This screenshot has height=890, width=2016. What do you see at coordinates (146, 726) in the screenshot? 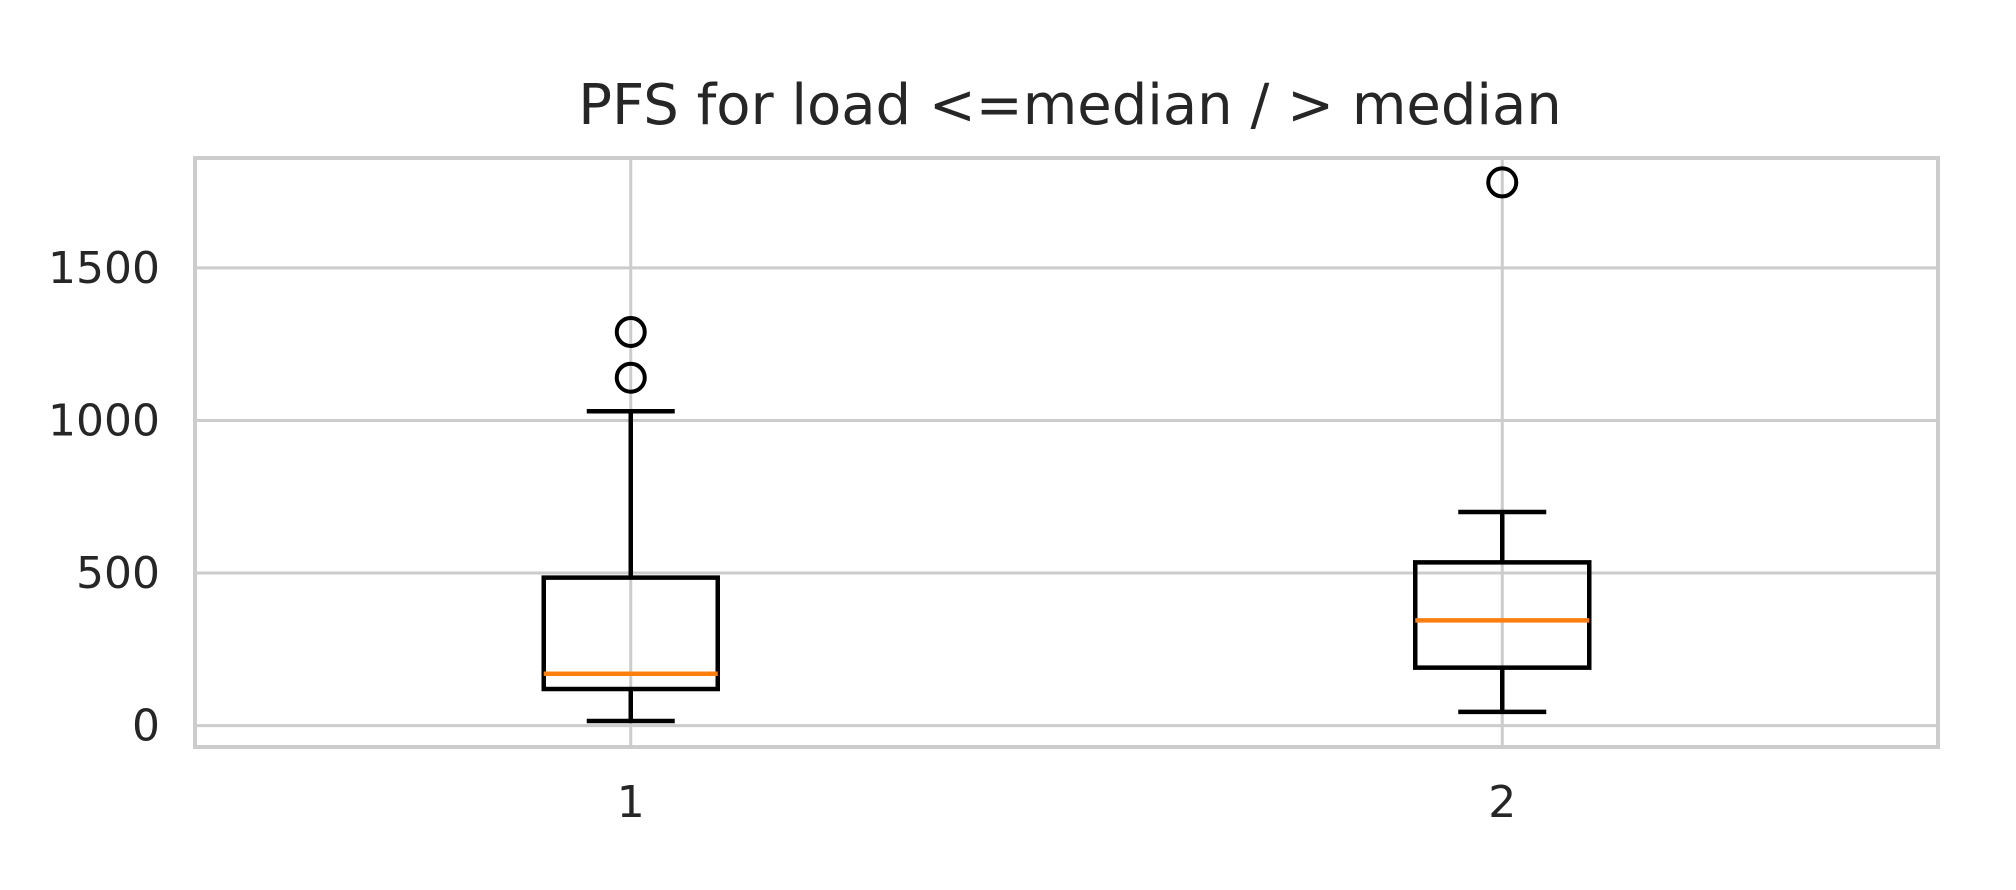
I see `y-tick-label: 0` at bounding box center [146, 726].